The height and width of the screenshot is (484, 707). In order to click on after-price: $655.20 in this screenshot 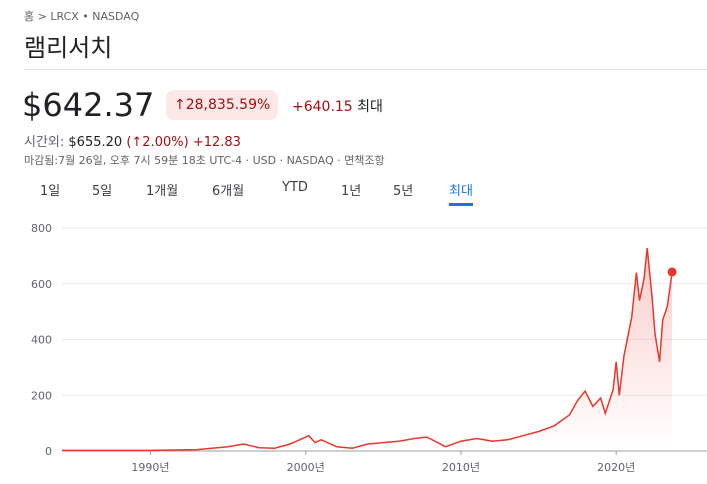, I will do `click(95, 142)`.